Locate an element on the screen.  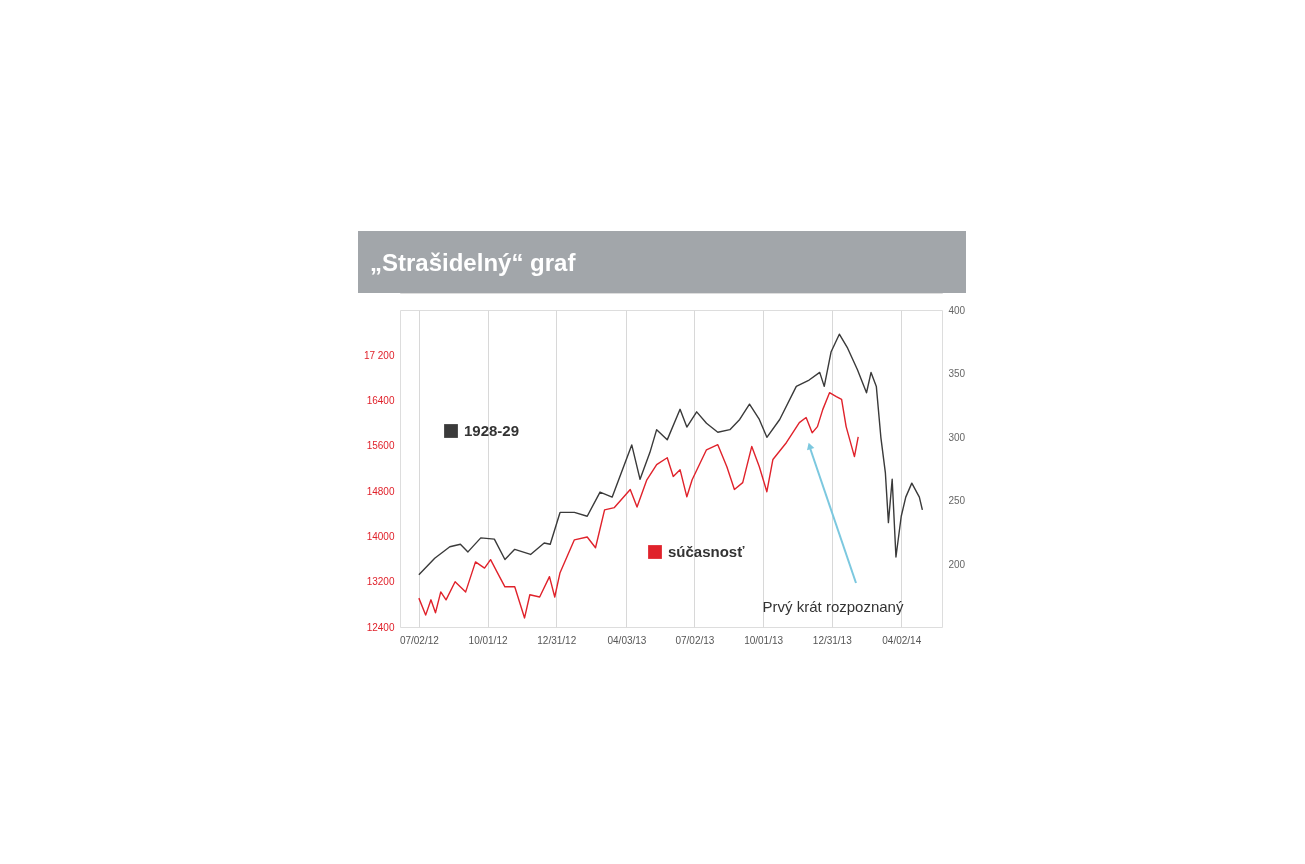
x-tick-label: 07/02/12 is located at coordinates (419, 640).